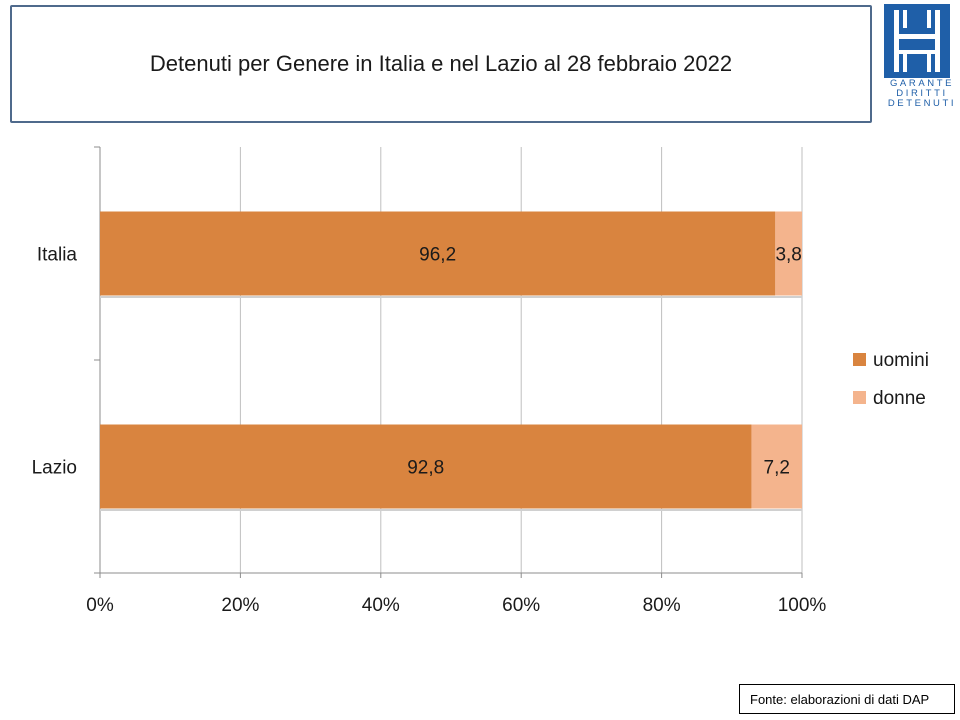  What do you see at coordinates (901, 360) in the screenshot?
I see `legend-label-uomini: uomini` at bounding box center [901, 360].